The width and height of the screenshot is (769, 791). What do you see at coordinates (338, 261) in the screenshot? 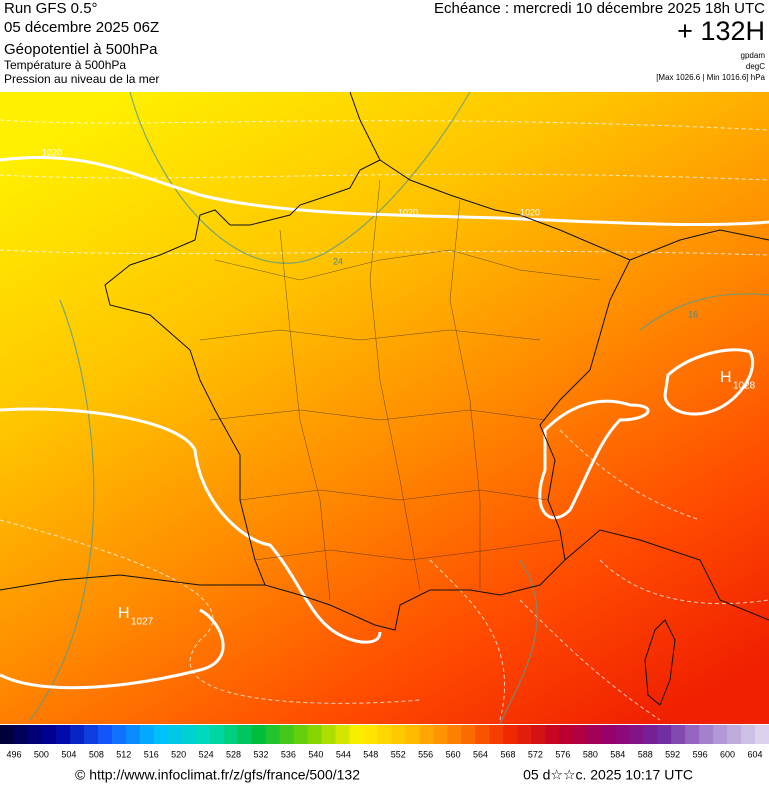
I see `contour-label: 24` at bounding box center [338, 261].